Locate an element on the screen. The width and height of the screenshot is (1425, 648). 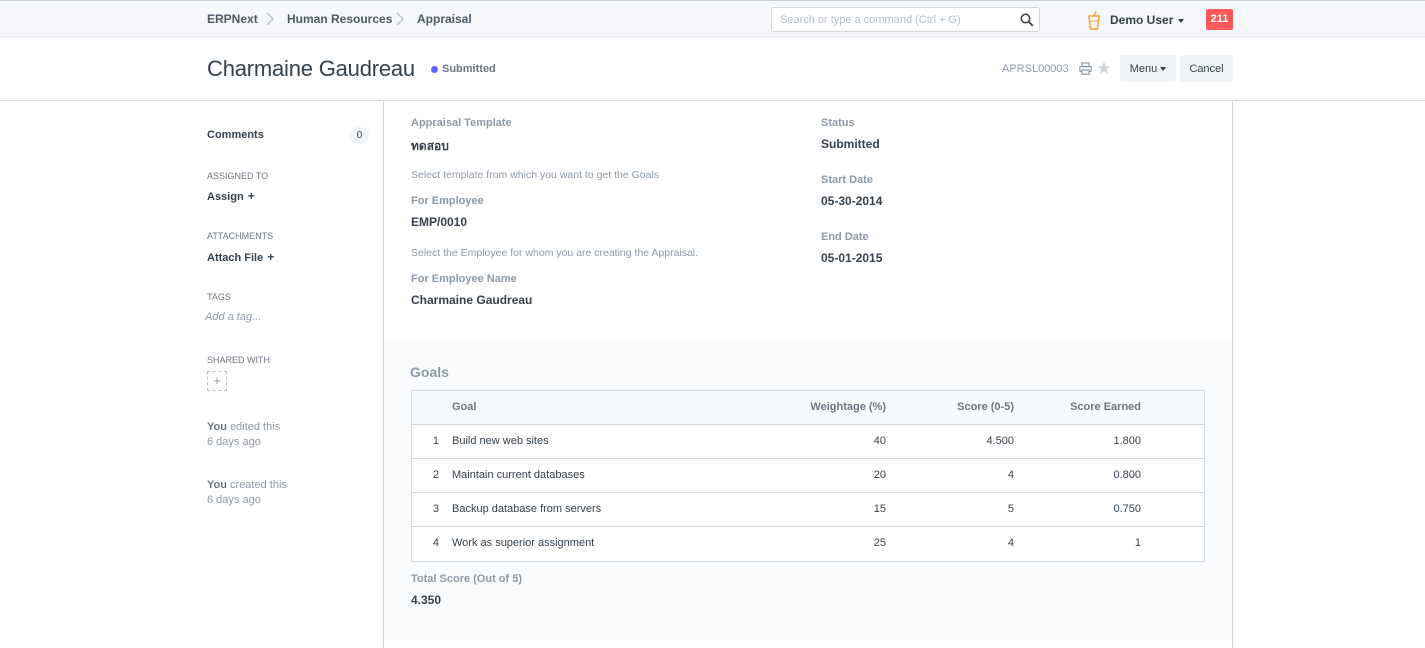
goal-cell: Backup database from servers is located at coordinates (527, 509).